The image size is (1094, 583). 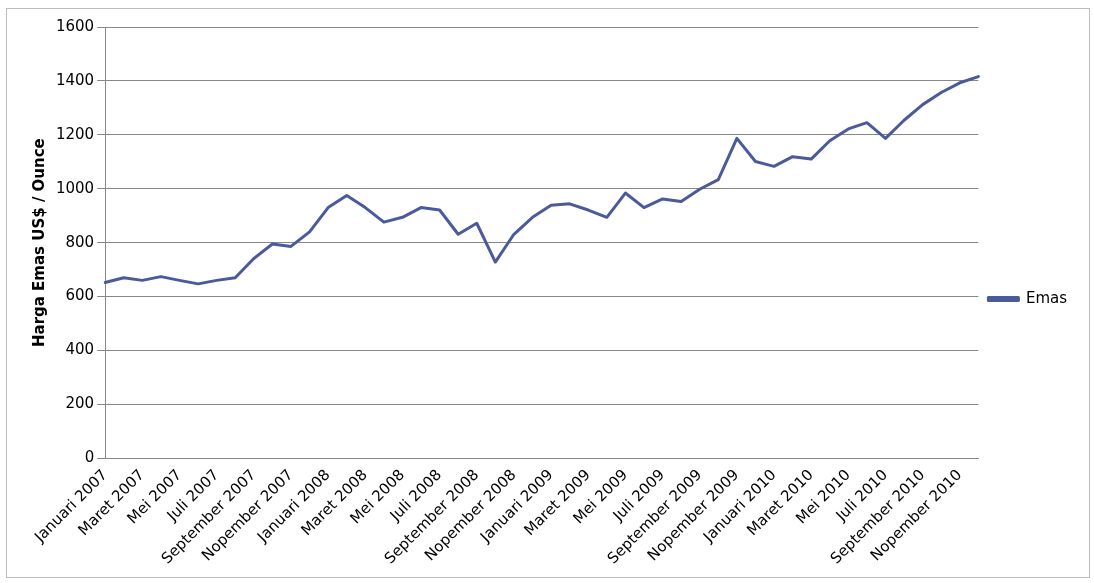 What do you see at coordinates (38, 243) in the screenshot?
I see `y-axis-title: Harga Emas US$ / Ounce` at bounding box center [38, 243].